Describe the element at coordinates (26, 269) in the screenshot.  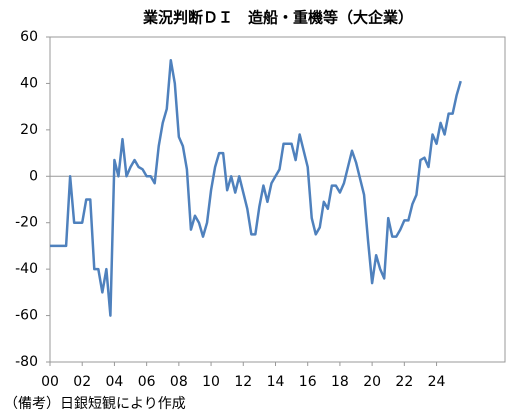
I see `y-tick-label: -40` at that location.